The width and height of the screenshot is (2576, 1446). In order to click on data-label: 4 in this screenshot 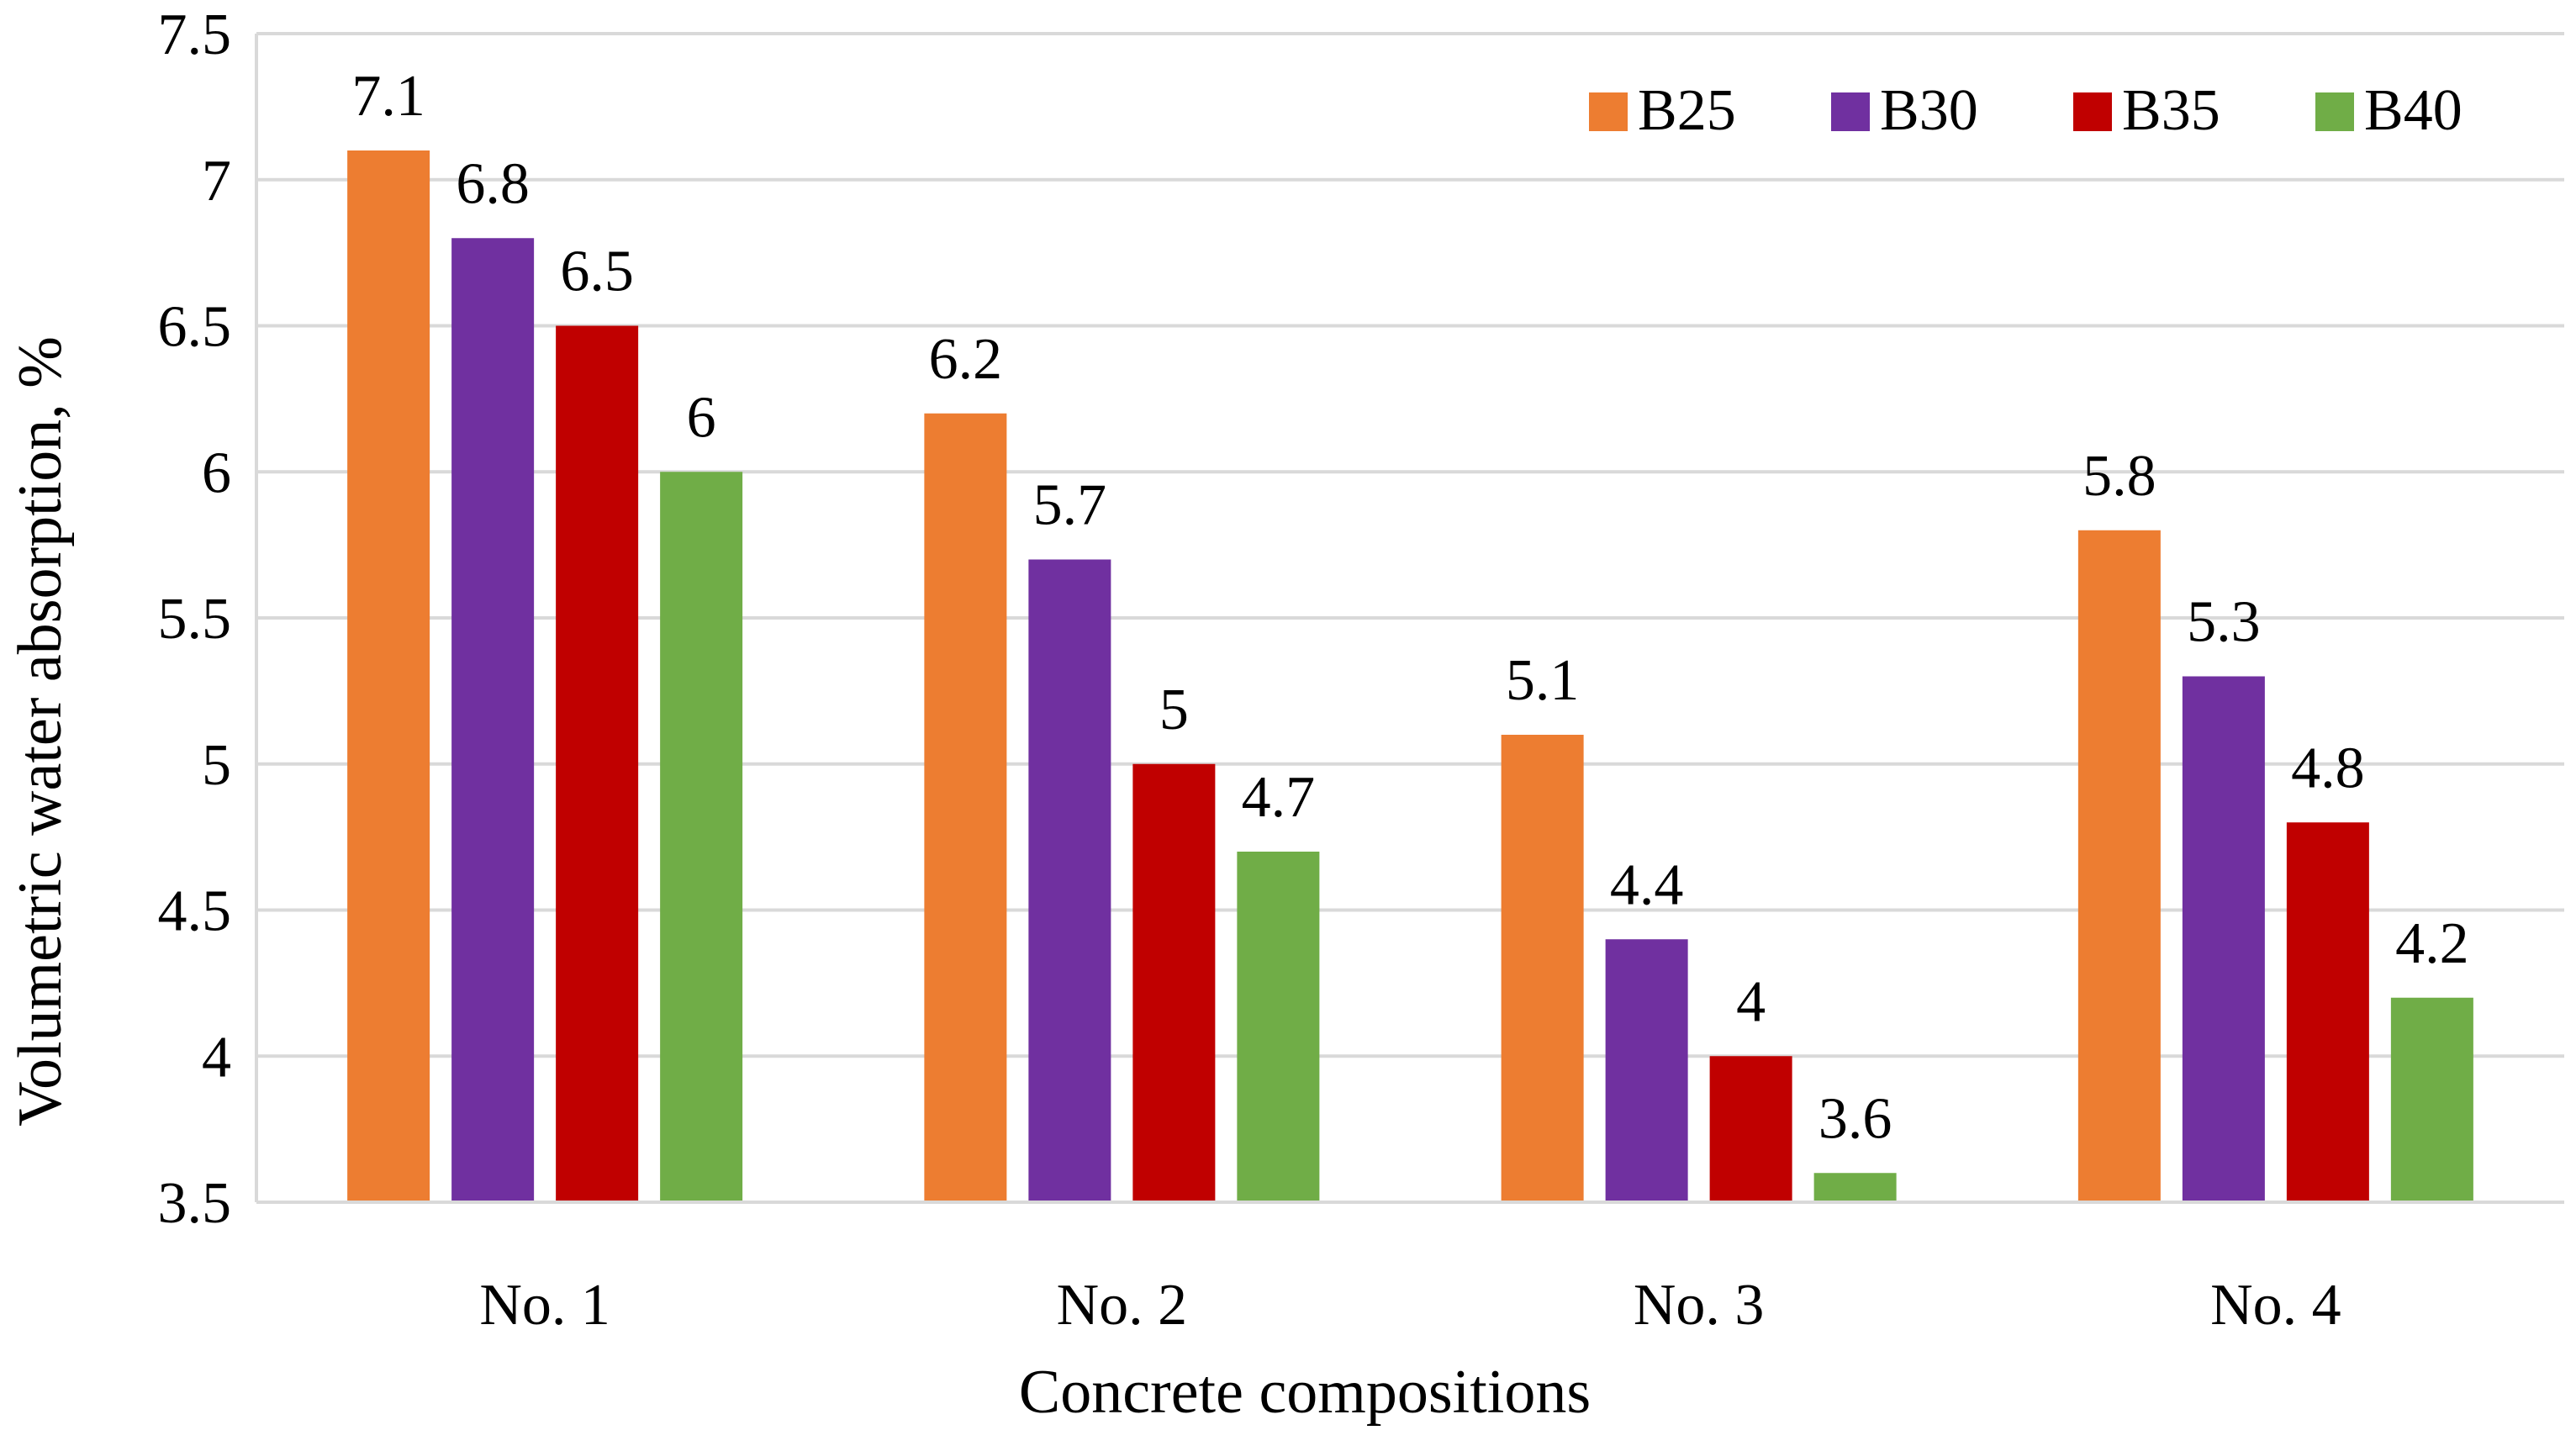, I will do `click(1751, 1001)`.